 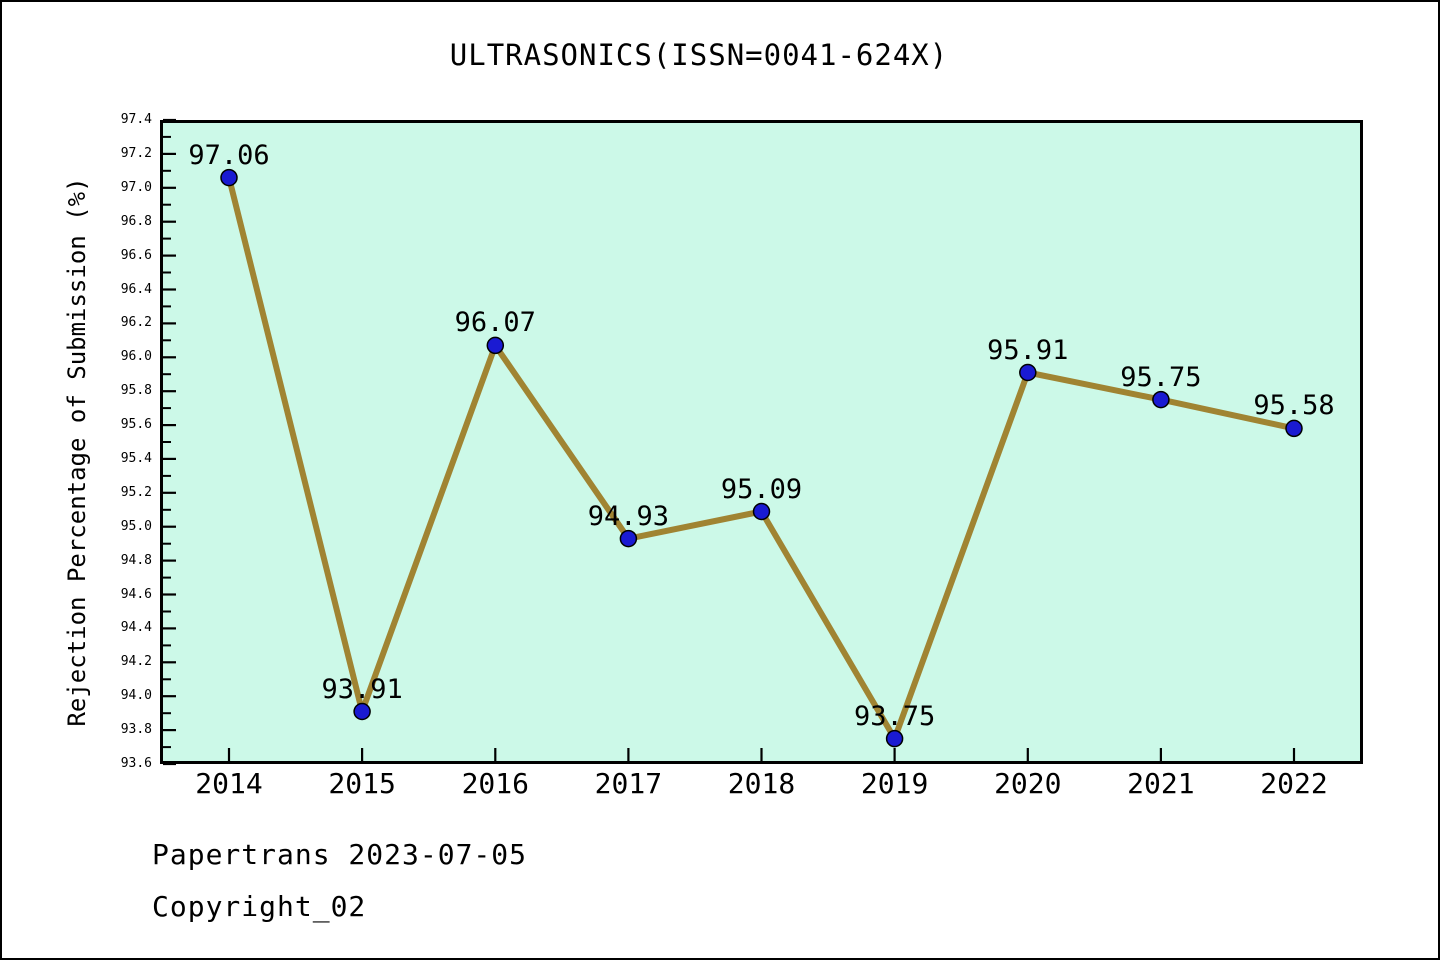 What do you see at coordinates (136, 594) in the screenshot?
I see `y-tick-label: 94.6` at bounding box center [136, 594].